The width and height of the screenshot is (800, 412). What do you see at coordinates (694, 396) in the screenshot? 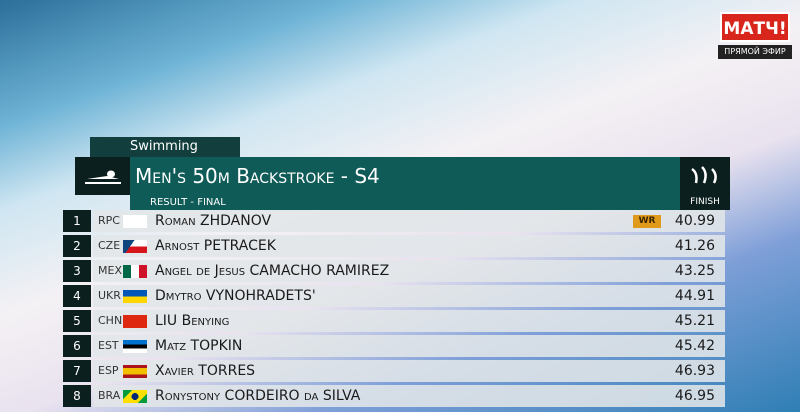
I see `finish-time: 46.95` at bounding box center [694, 396].